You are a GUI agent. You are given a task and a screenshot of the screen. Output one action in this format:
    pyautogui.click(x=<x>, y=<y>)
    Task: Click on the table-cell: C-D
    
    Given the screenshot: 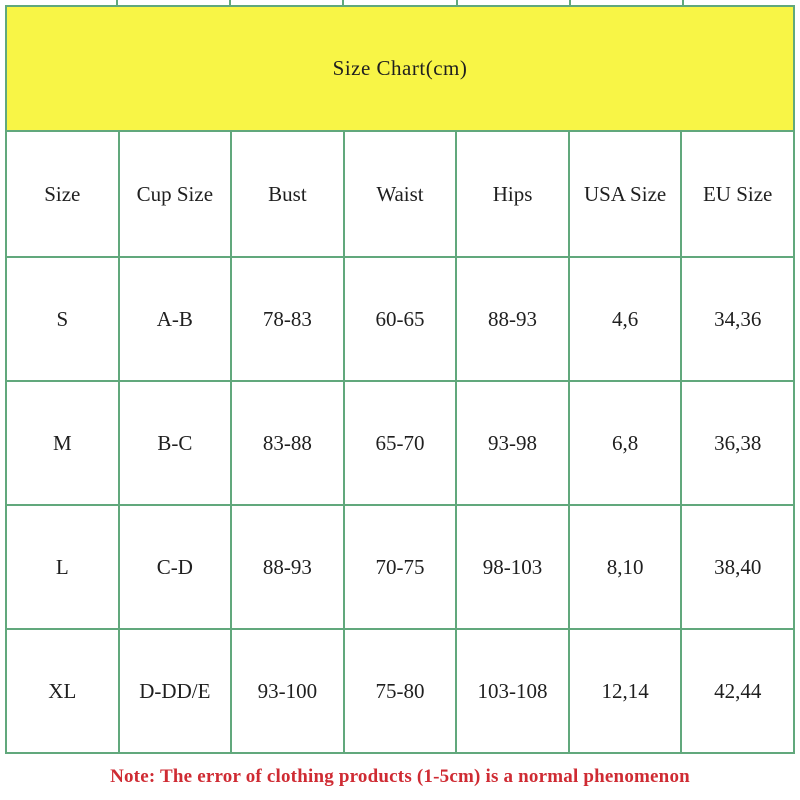 What is the action you would take?
    pyautogui.click(x=175, y=567)
    